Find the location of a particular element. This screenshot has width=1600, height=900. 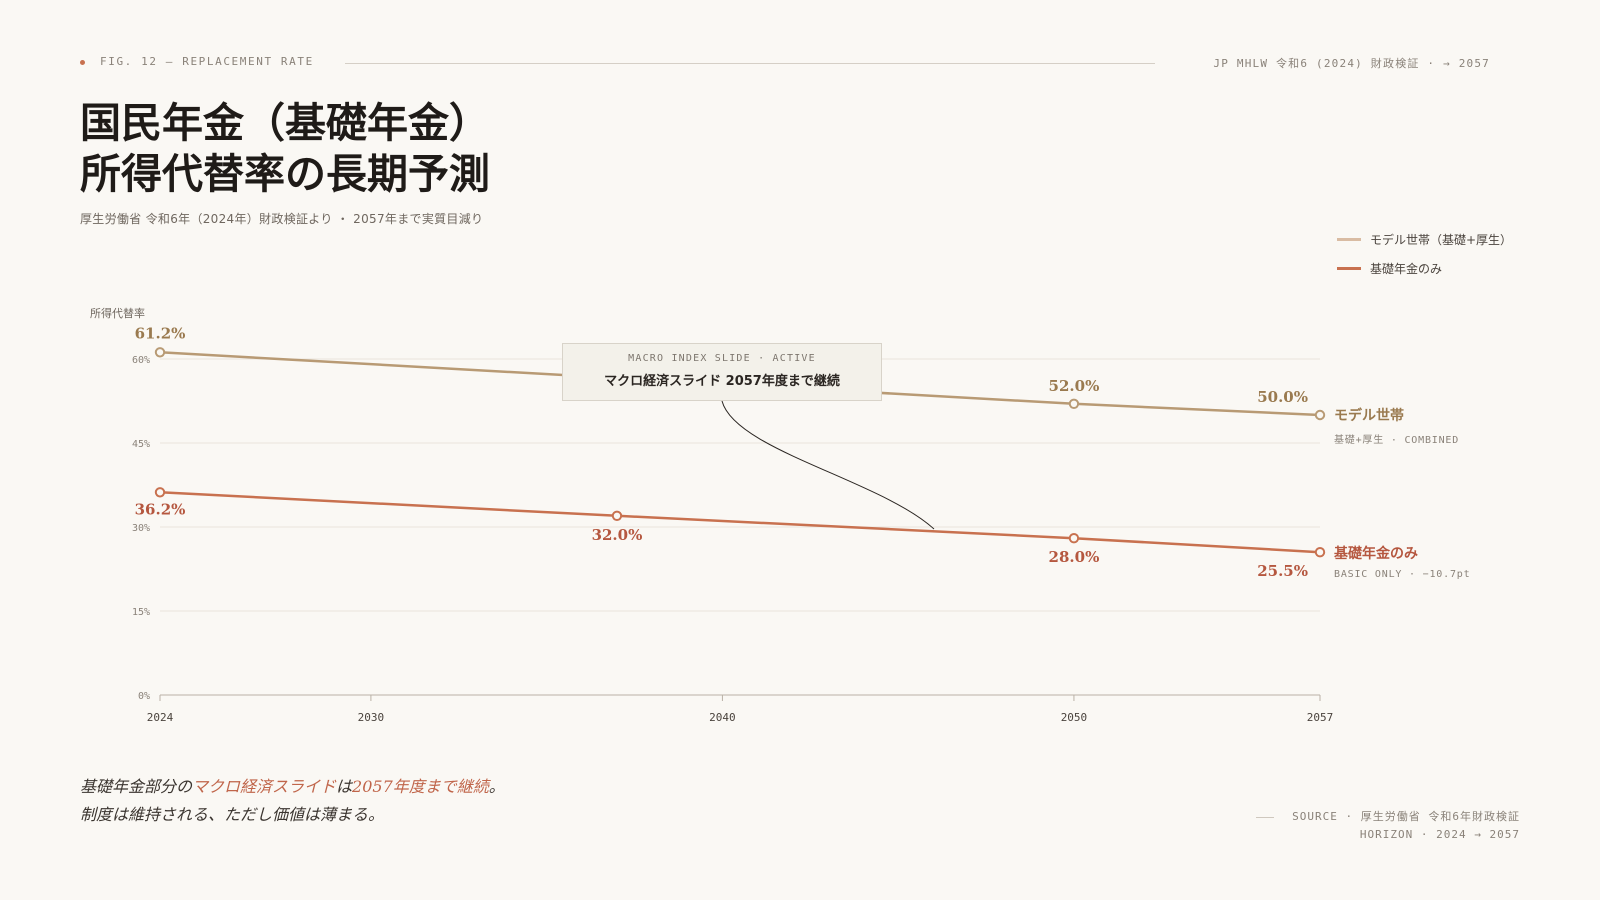

y-tick-label: 15% is located at coordinates (141, 612).